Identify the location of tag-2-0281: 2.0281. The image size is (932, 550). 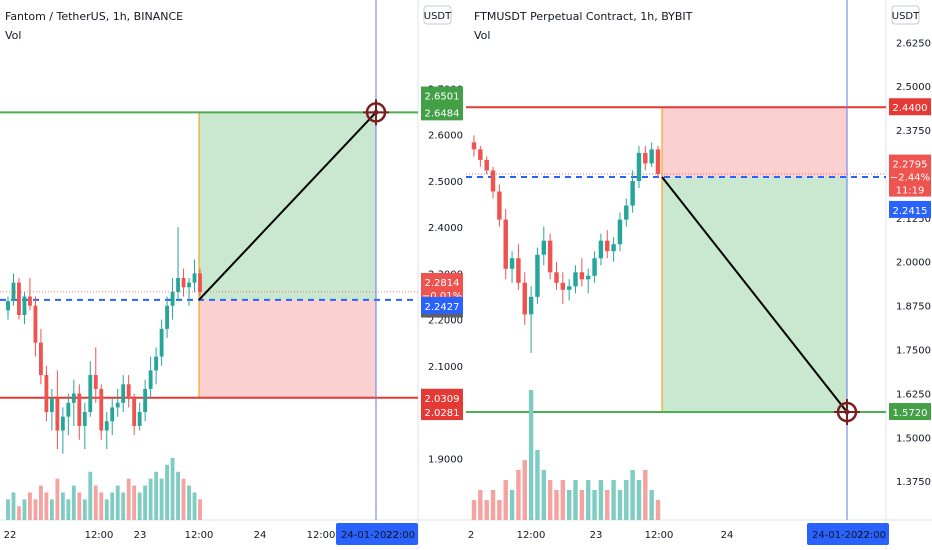
(442, 412).